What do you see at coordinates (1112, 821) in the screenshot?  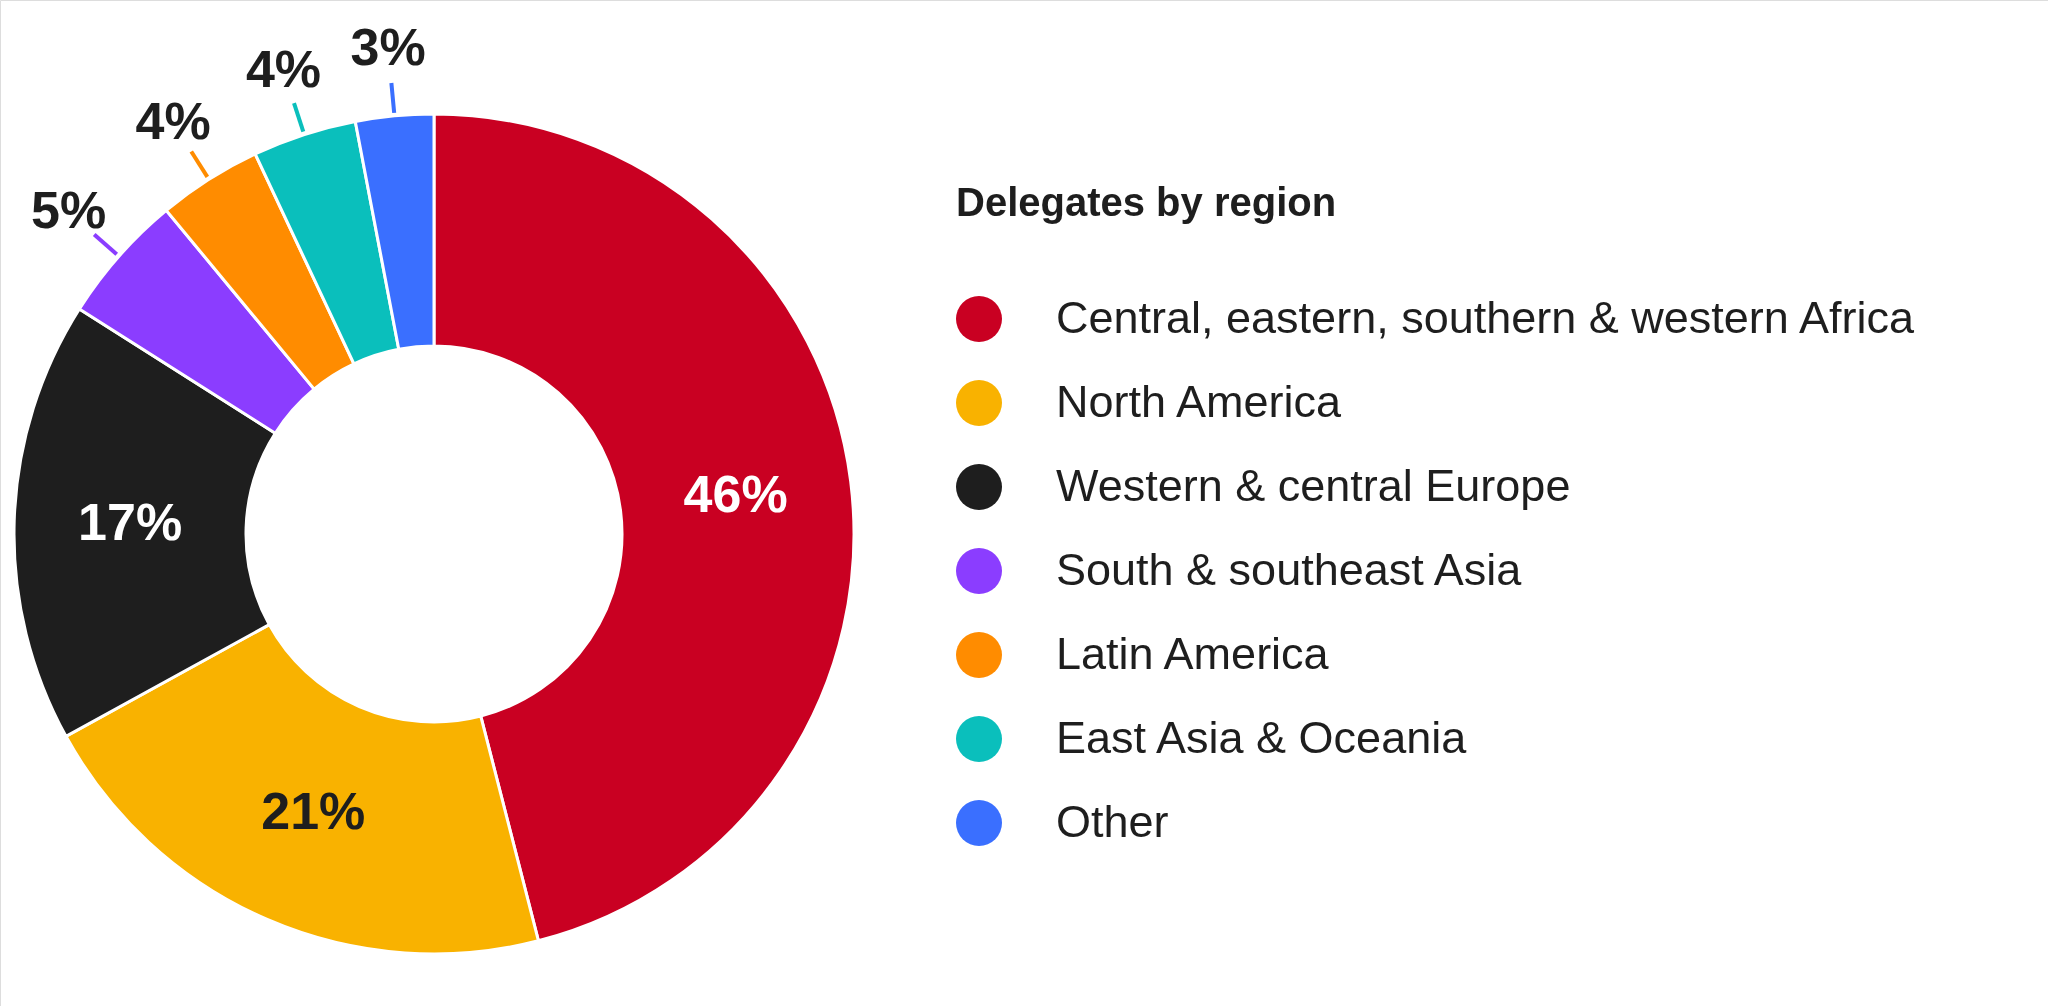 I see `legend-label: Other` at bounding box center [1112, 821].